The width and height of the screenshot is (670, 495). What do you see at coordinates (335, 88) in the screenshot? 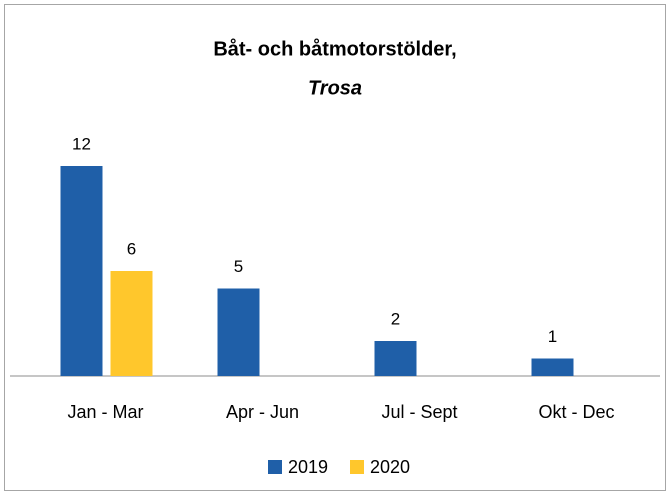
I see `chart-subtitle: Trosa` at bounding box center [335, 88].